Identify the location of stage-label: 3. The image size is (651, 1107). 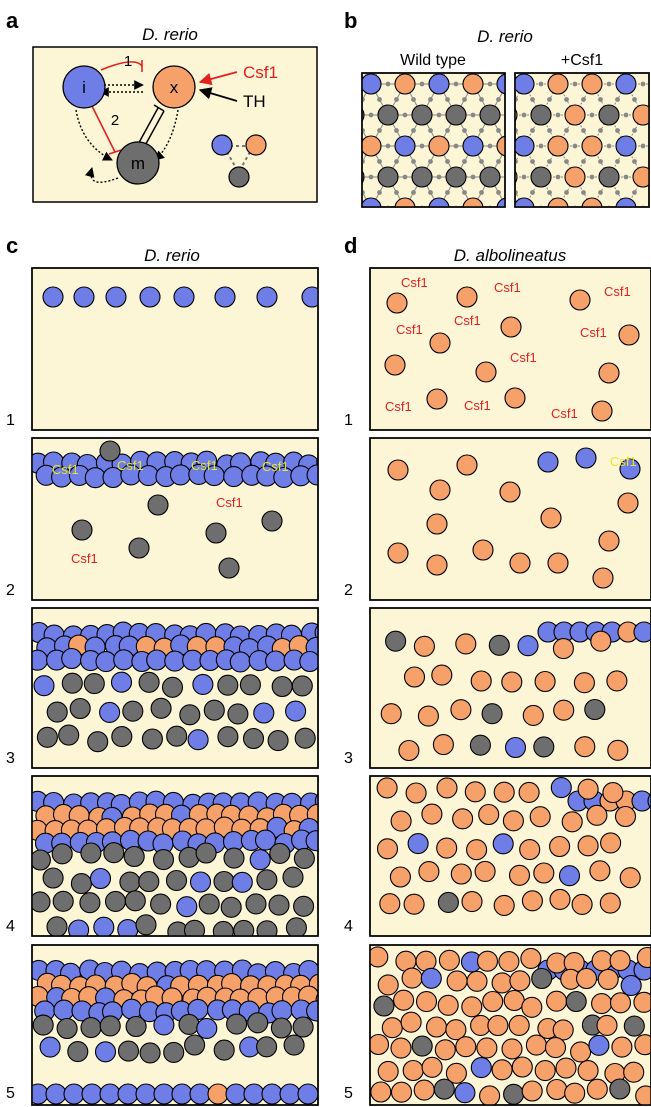
(348, 758).